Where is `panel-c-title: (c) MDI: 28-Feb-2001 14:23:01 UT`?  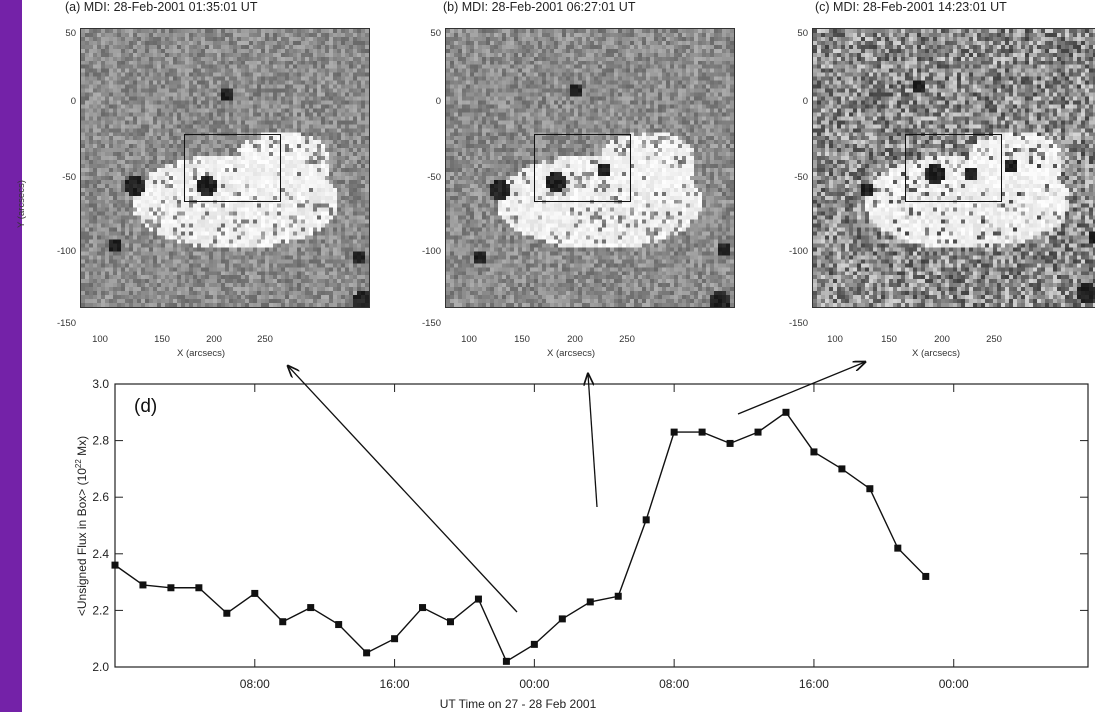 panel-c-title: (c) MDI: 28-Feb-2001 14:23:01 UT is located at coordinates (911, 7).